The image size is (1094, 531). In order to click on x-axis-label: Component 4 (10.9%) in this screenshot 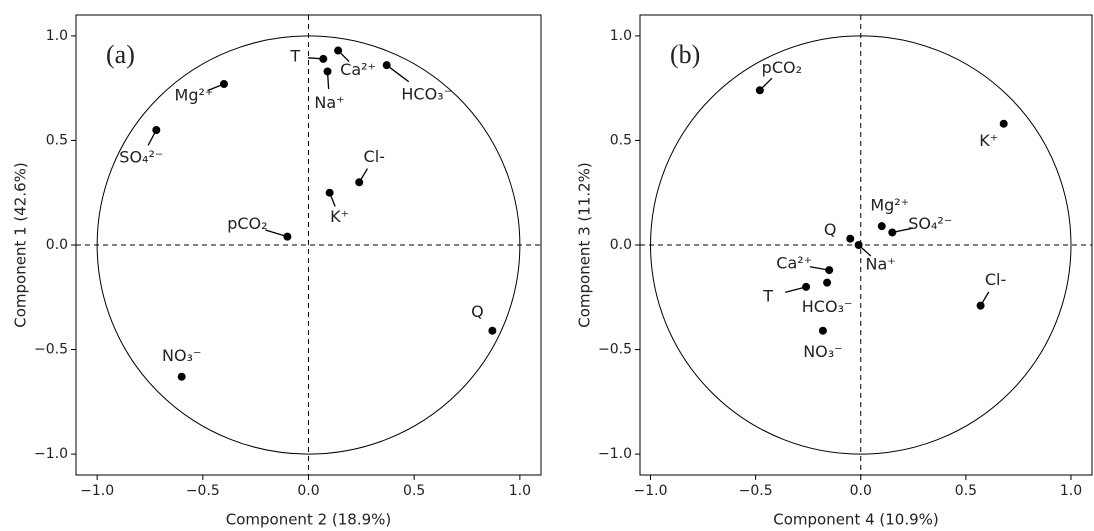, I will do `click(856, 520)`.